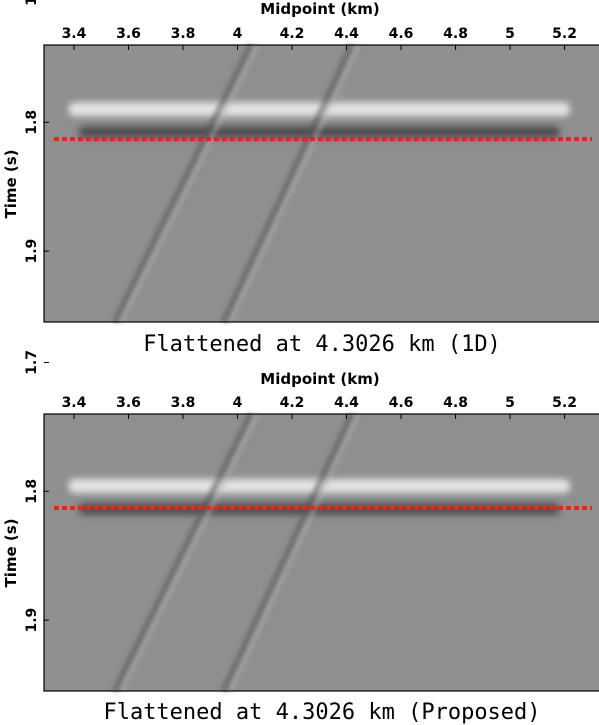  I want to click on panel-title: Flattened at 4.3026 km (1D), so click(322, 344).